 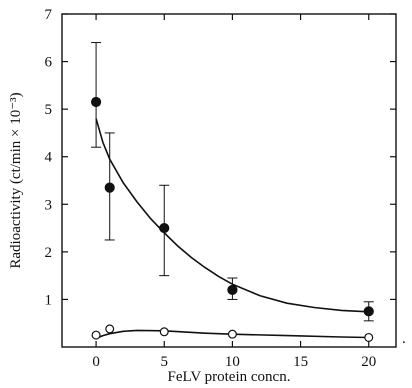 What do you see at coordinates (404, 339) in the screenshot?
I see `trailing-mark: .` at bounding box center [404, 339].